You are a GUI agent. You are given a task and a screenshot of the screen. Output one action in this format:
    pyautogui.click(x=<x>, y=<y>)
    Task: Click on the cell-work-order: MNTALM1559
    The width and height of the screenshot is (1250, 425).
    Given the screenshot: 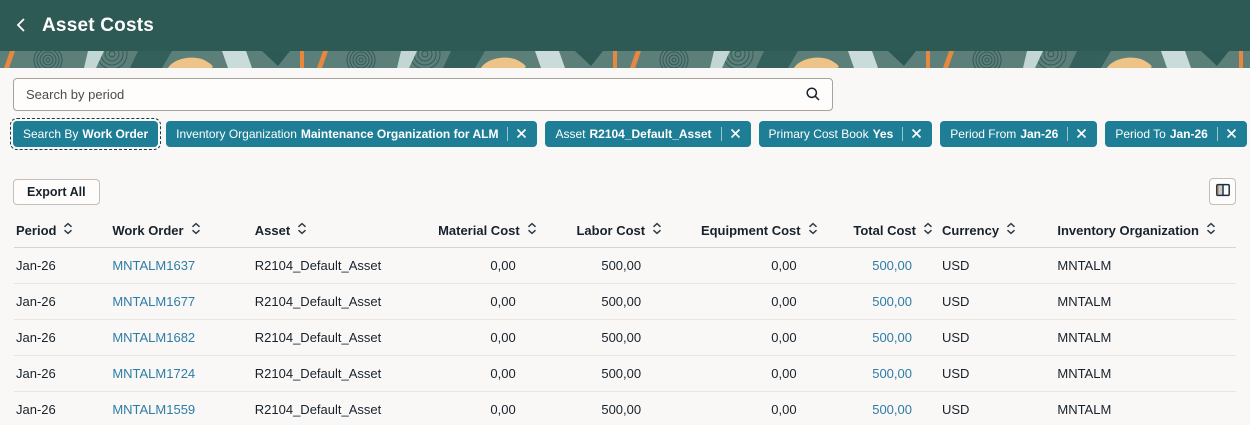 What is the action you would take?
    pyautogui.click(x=181, y=408)
    